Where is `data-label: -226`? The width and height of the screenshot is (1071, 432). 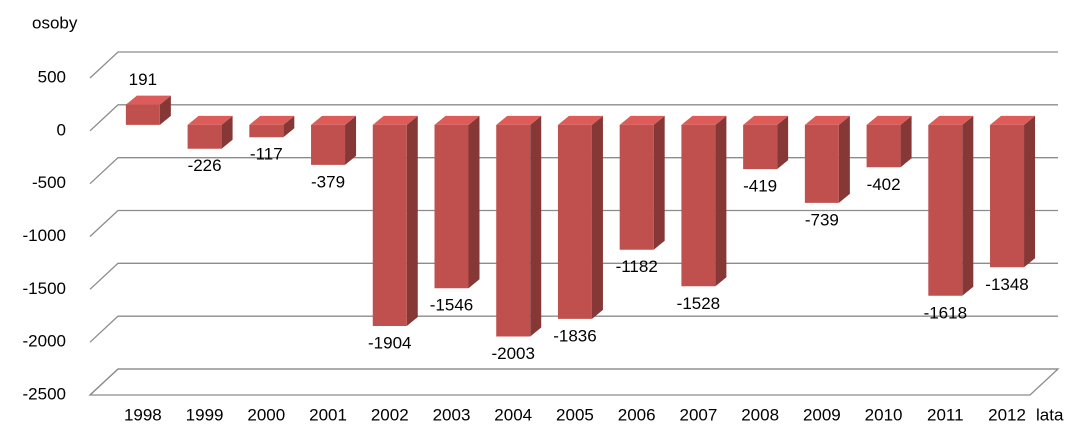
data-label: -226 is located at coordinates (205, 165).